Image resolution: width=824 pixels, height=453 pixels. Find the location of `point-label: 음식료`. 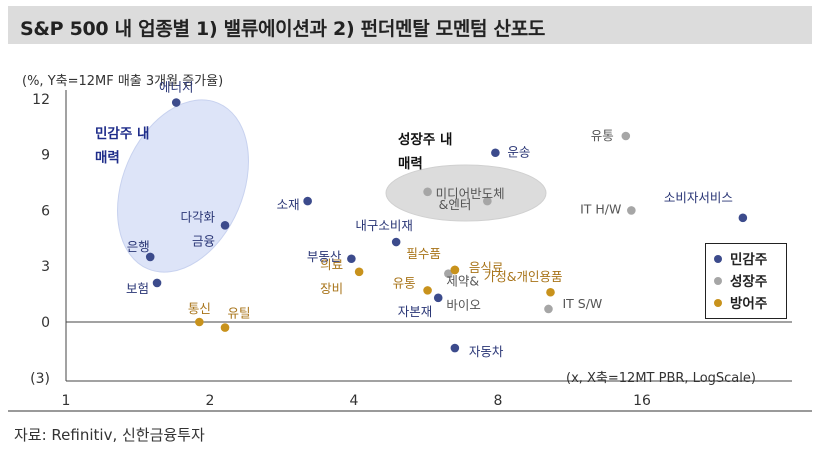

point-label: 음식료 is located at coordinates (486, 267).